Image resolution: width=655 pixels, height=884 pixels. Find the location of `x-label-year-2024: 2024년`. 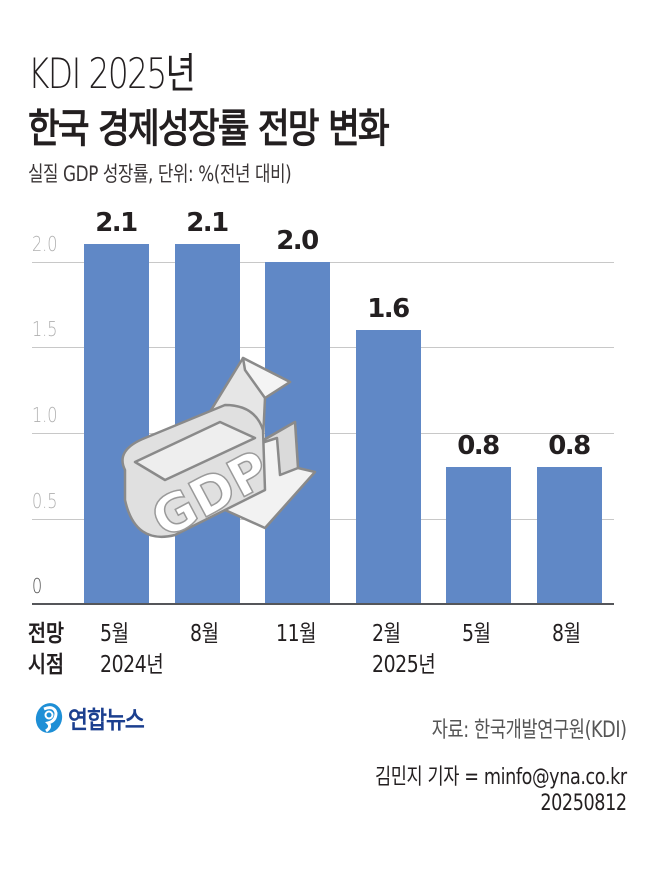

x-label-year-2024: 2024년 is located at coordinates (132, 665).